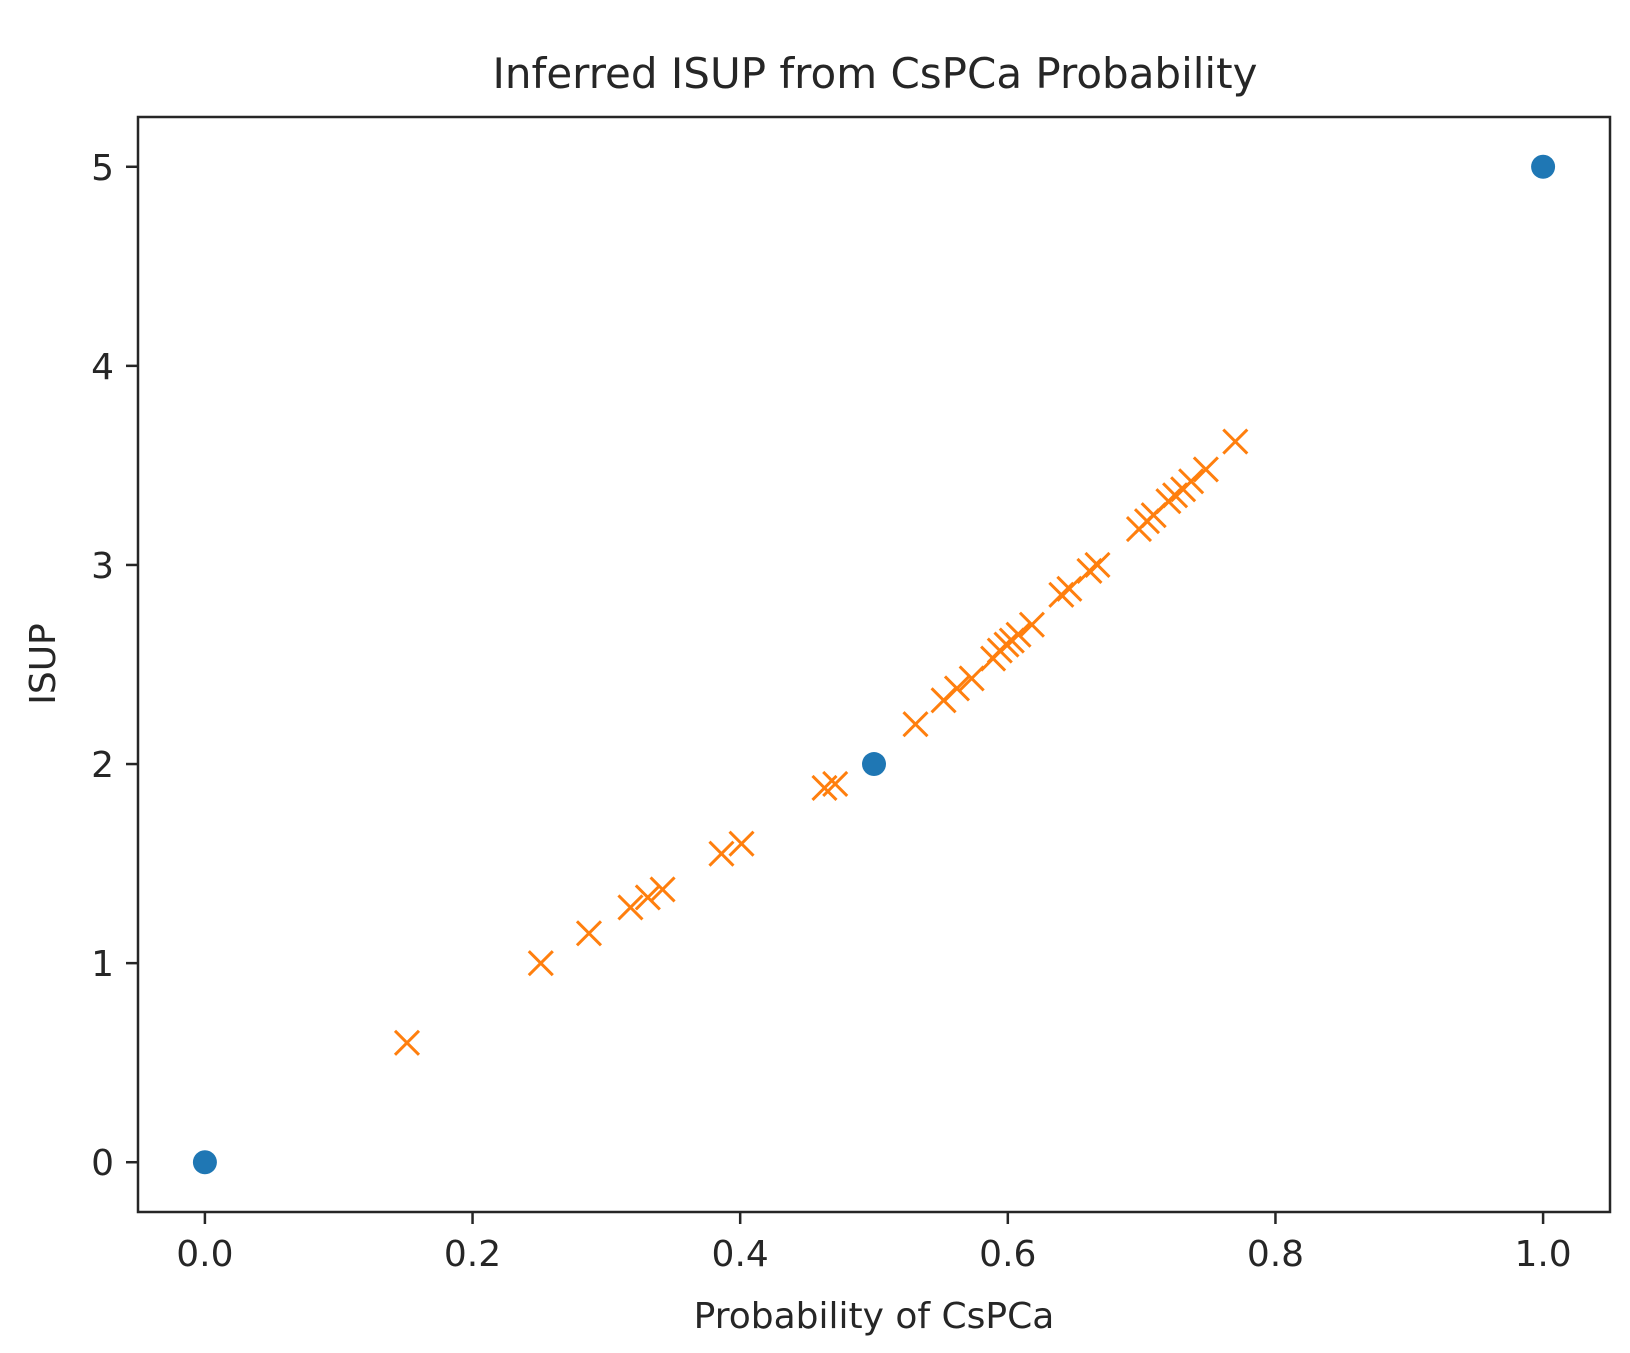 The height and width of the screenshot is (1353, 1630). Describe the element at coordinates (874, 1243) in the screenshot. I see `x-axis-ticks: 0.0 0.2 0.4 0.6 0.8 1.0` at that location.